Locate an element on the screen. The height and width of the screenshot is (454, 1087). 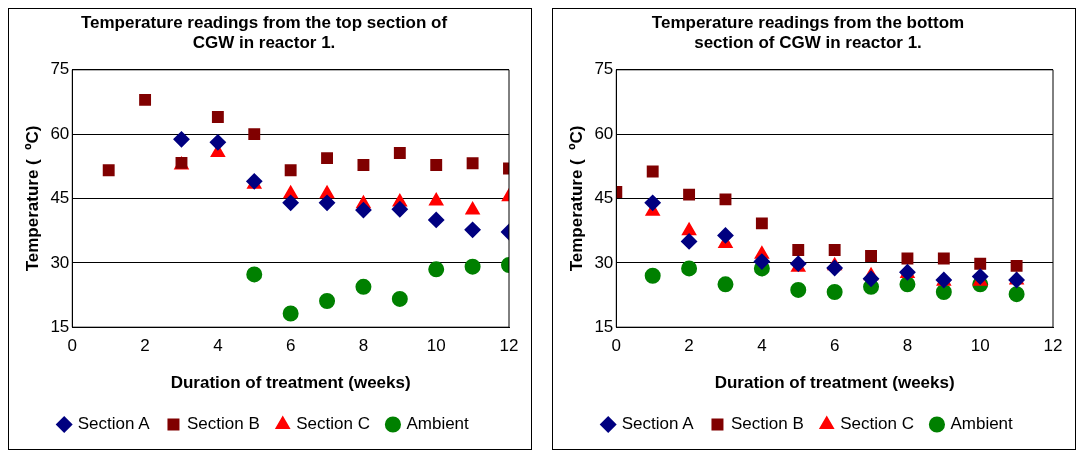
chart-title: Temperature readings from the bottom section of CGW in reactor 1. is located at coordinates (808, 32).